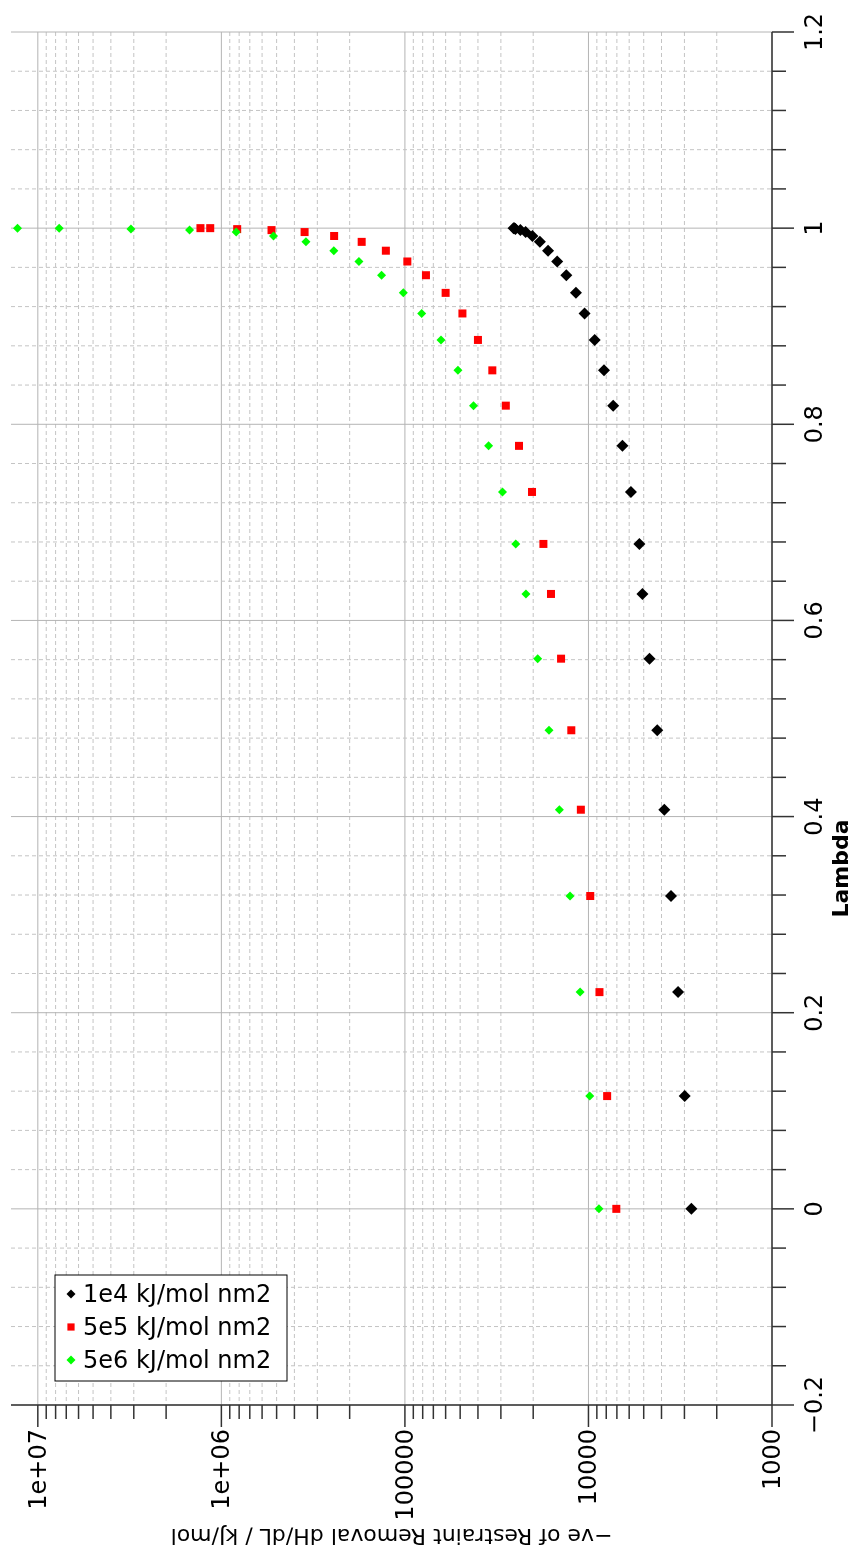 Image resolution: width=858 pixels, height=1555 pixels. I want to click on legend-label: 5e5 kJ/mol nm2, so click(177, 1327).